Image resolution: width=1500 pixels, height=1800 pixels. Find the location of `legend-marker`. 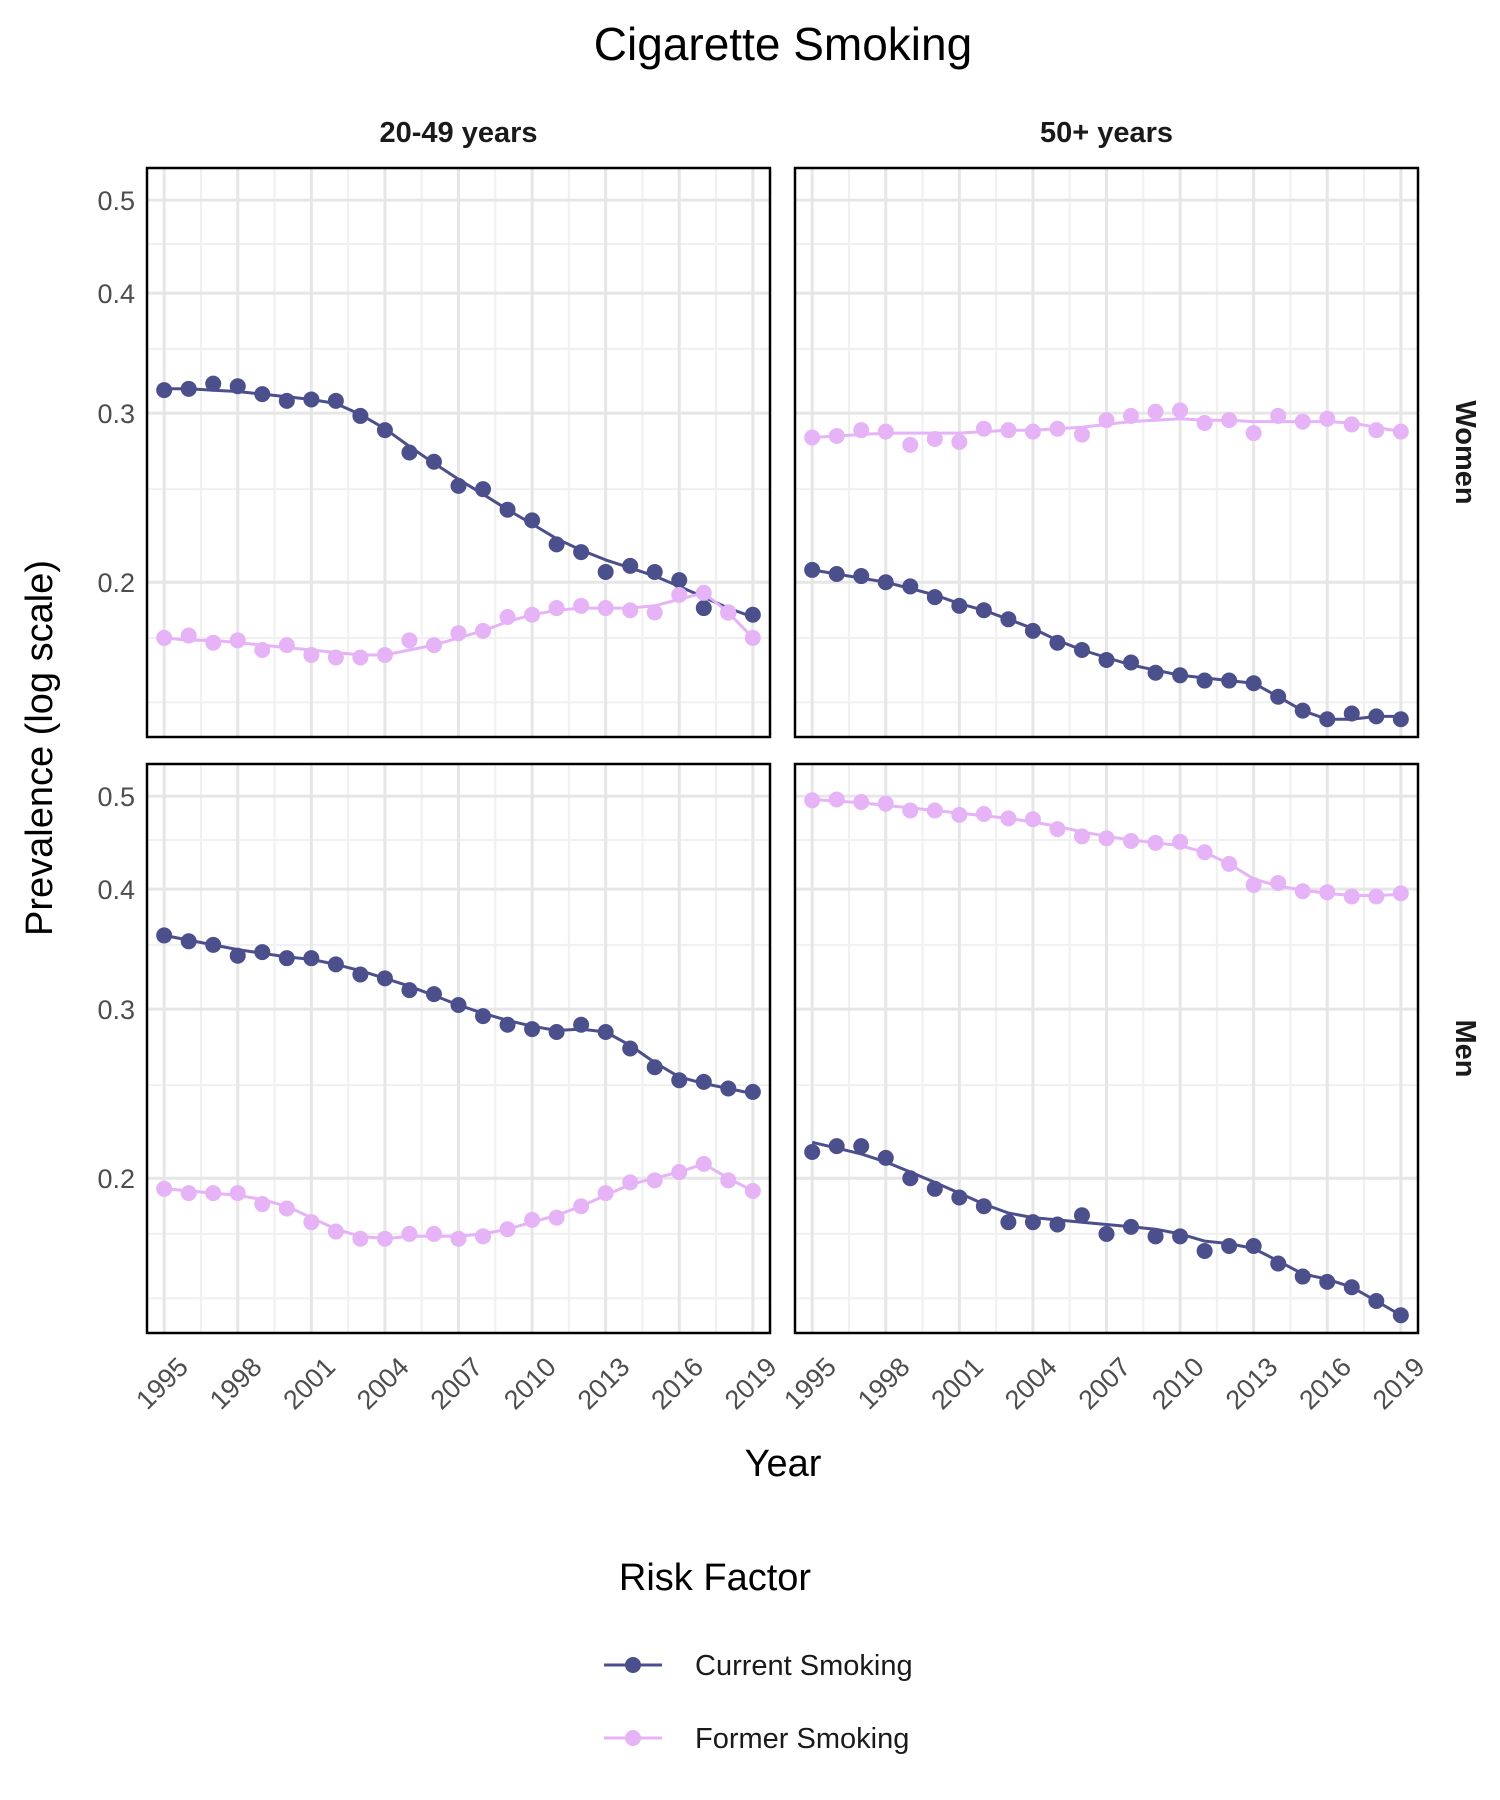

legend-marker is located at coordinates (633, 1665).